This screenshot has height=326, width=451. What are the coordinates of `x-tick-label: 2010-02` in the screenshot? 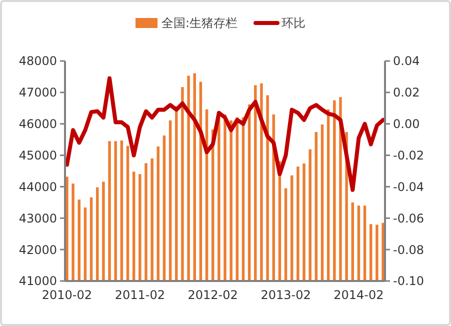 It's located at (67, 295).